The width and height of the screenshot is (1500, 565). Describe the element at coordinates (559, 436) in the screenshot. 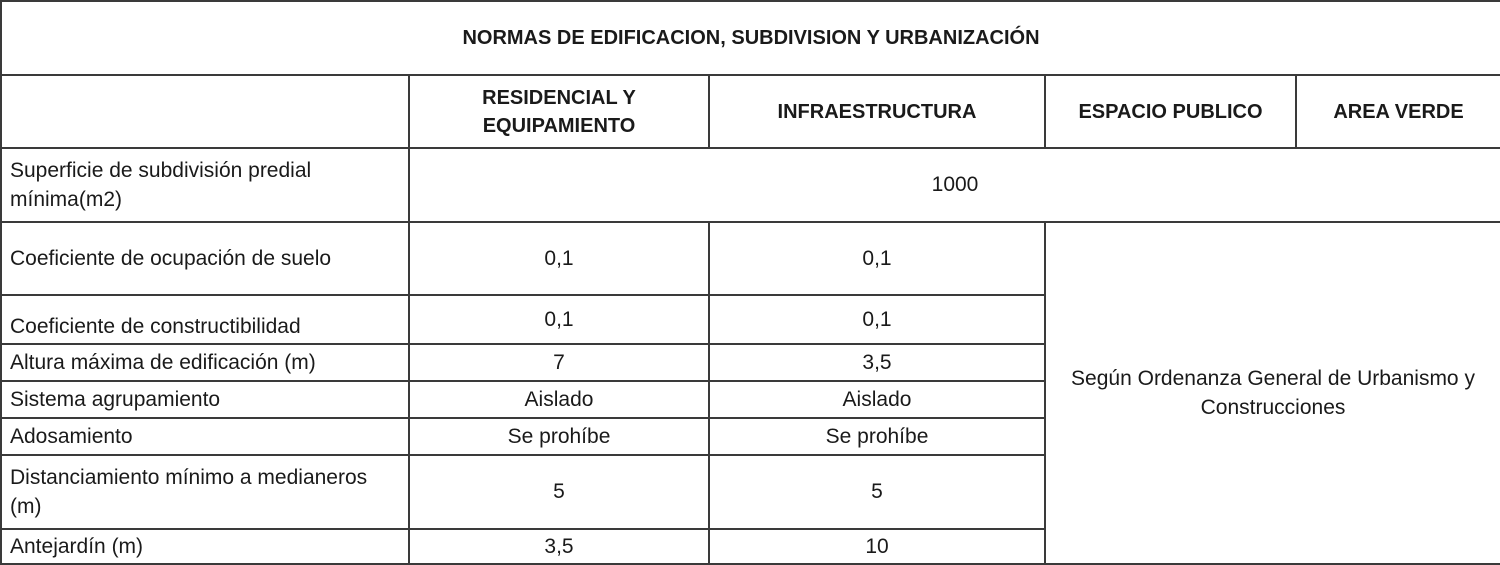

I see `residencial-value: Se prohíbe` at that location.